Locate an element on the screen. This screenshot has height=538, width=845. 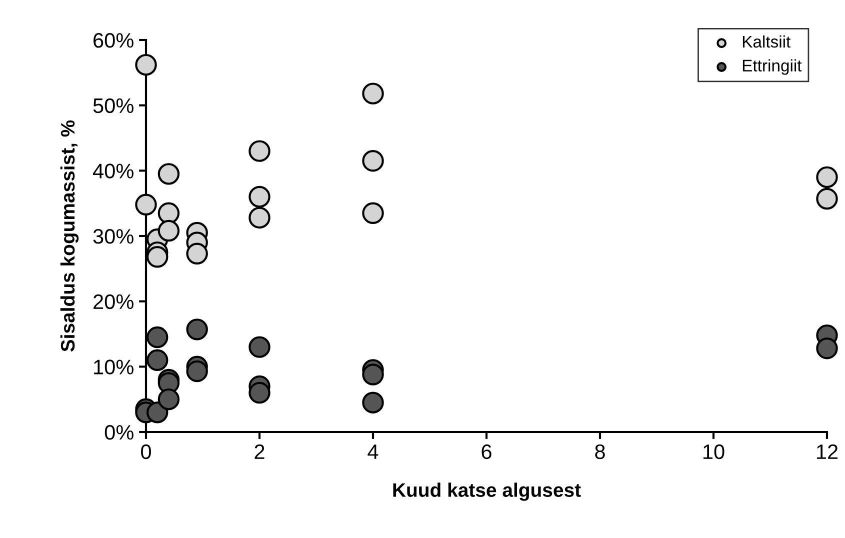
y-tick-label: 20% is located at coordinates (114, 302).